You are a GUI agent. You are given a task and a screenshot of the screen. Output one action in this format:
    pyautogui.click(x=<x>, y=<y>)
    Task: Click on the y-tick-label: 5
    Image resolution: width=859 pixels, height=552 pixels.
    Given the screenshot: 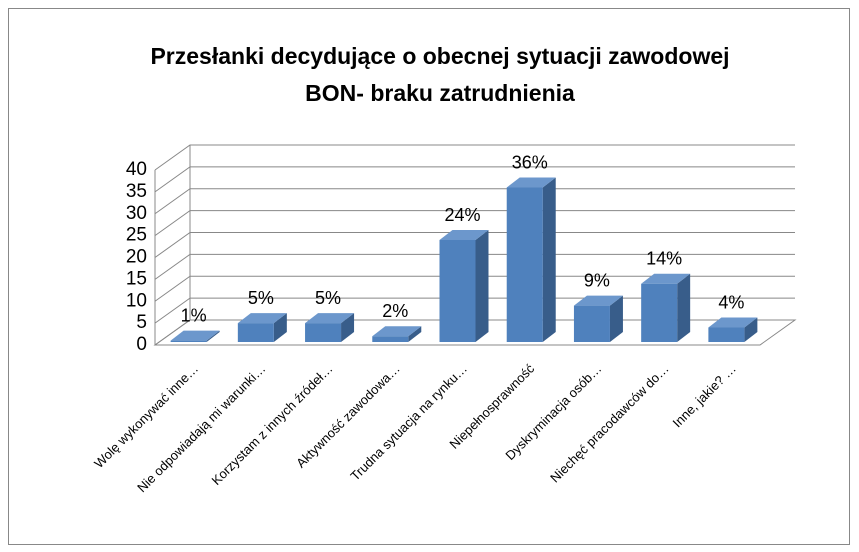 What is the action you would take?
    pyautogui.click(x=141, y=322)
    